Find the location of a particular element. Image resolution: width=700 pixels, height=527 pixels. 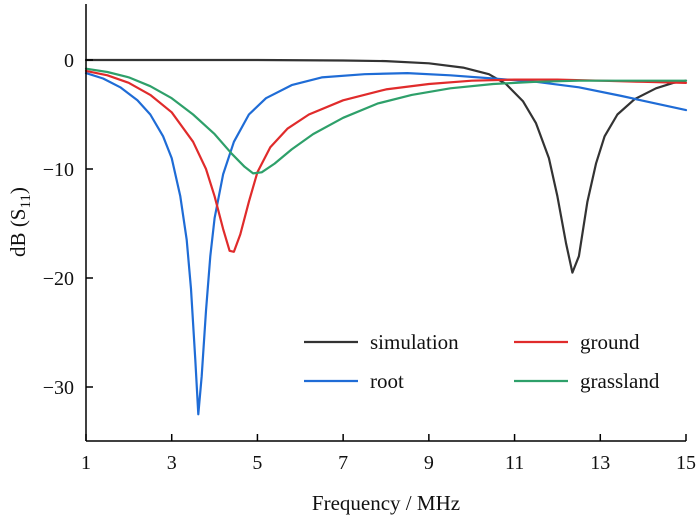

y-tick-label: −10 is located at coordinates (58, 170).